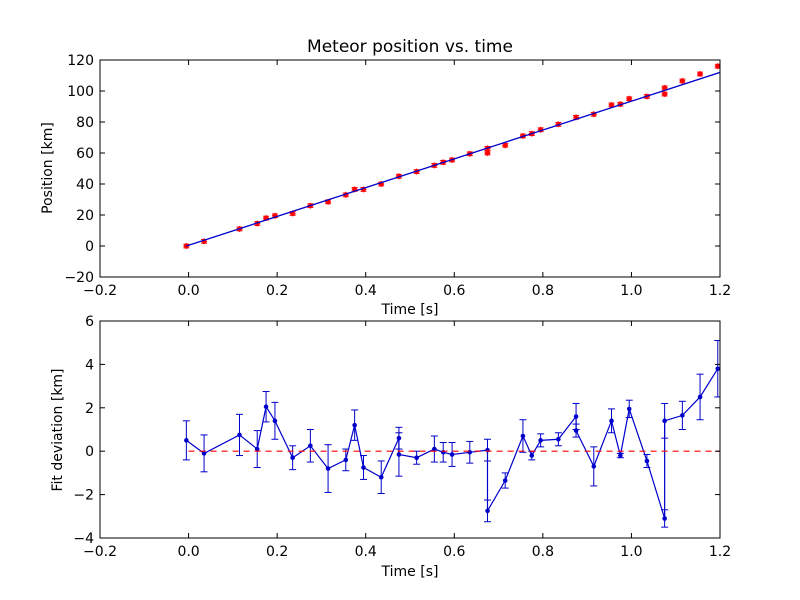 This screenshot has width=800, height=600. What do you see at coordinates (83, 496) in the screenshot?
I see `deviation-y-tick-label: −2` at bounding box center [83, 496].